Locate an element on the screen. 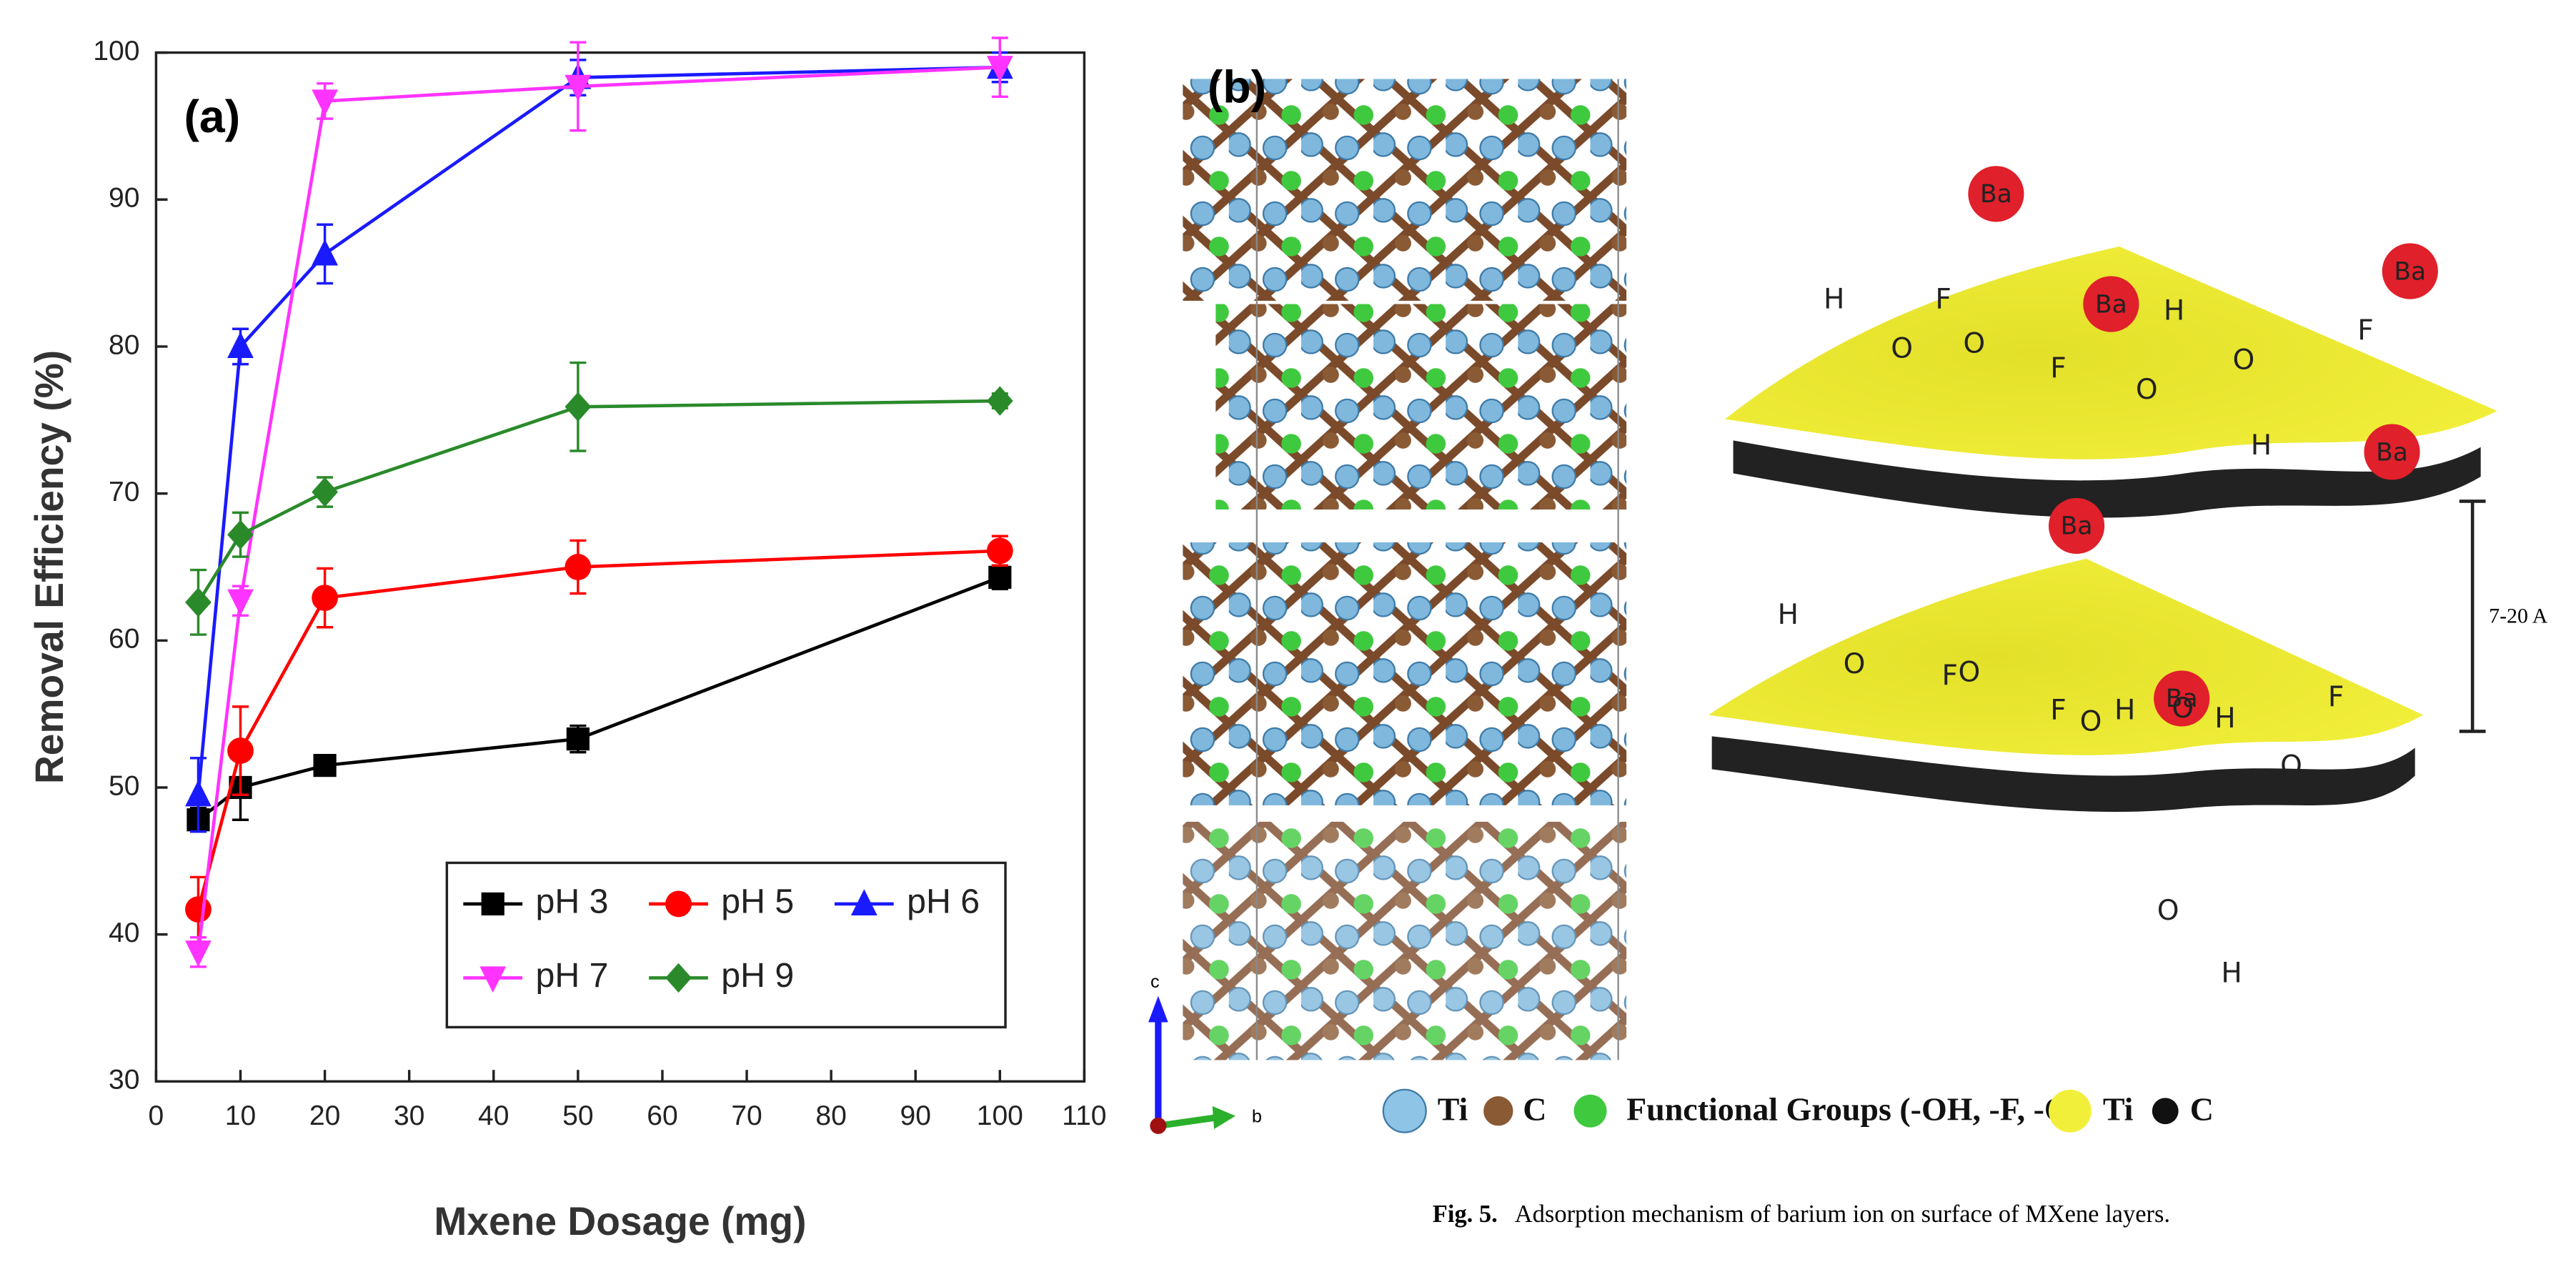 The image size is (2576, 1277). axis-label: c is located at coordinates (1155, 982).